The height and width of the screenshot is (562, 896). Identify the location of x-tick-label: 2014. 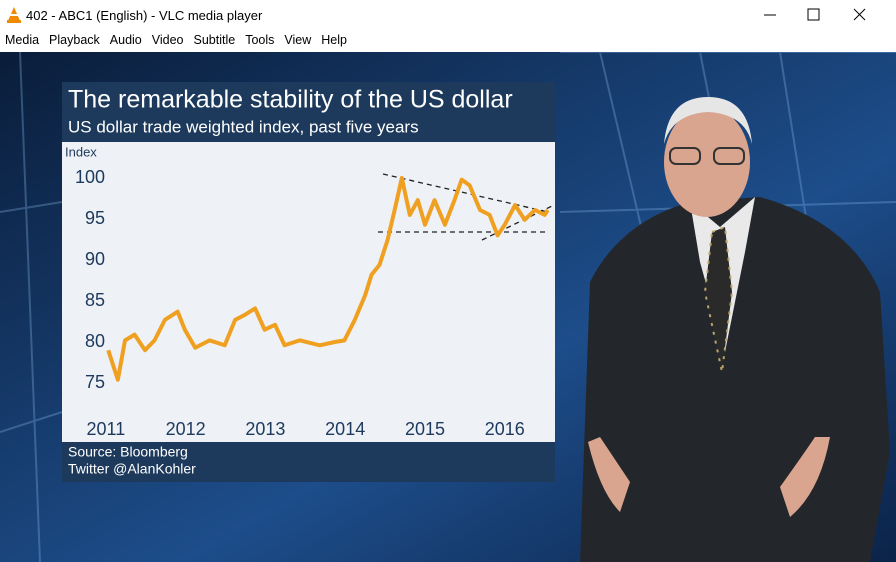
(345, 429).